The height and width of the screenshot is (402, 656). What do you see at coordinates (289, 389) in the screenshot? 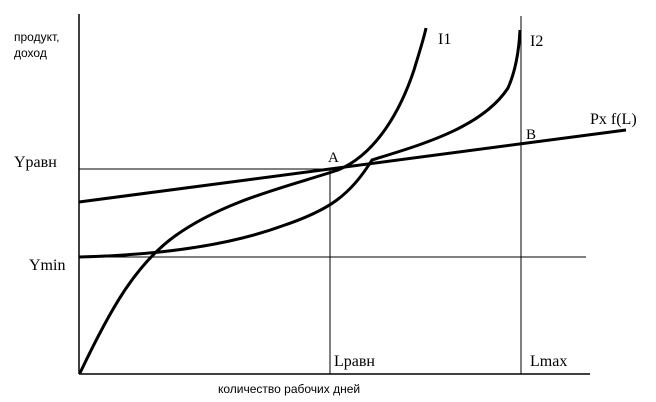
I see `x-axis-label: количество рабочих дней` at bounding box center [289, 389].